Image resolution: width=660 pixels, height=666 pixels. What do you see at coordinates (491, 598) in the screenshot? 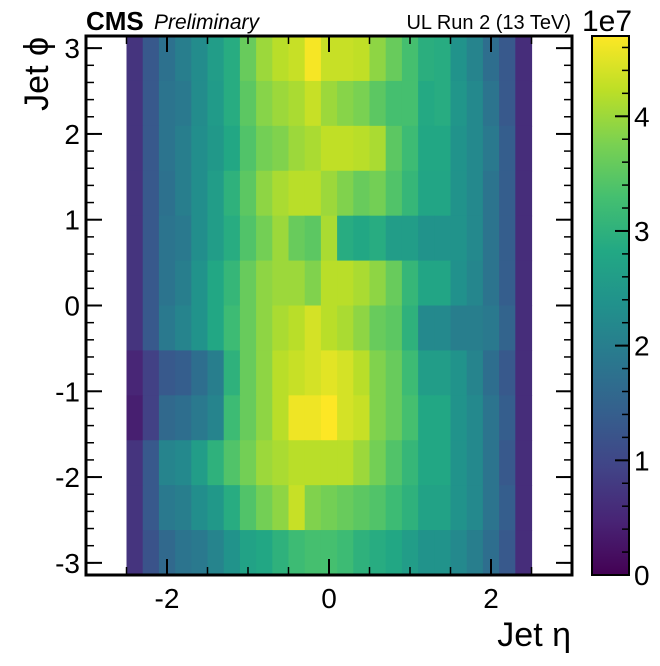
I see `x-tick-label: 2` at bounding box center [491, 598].